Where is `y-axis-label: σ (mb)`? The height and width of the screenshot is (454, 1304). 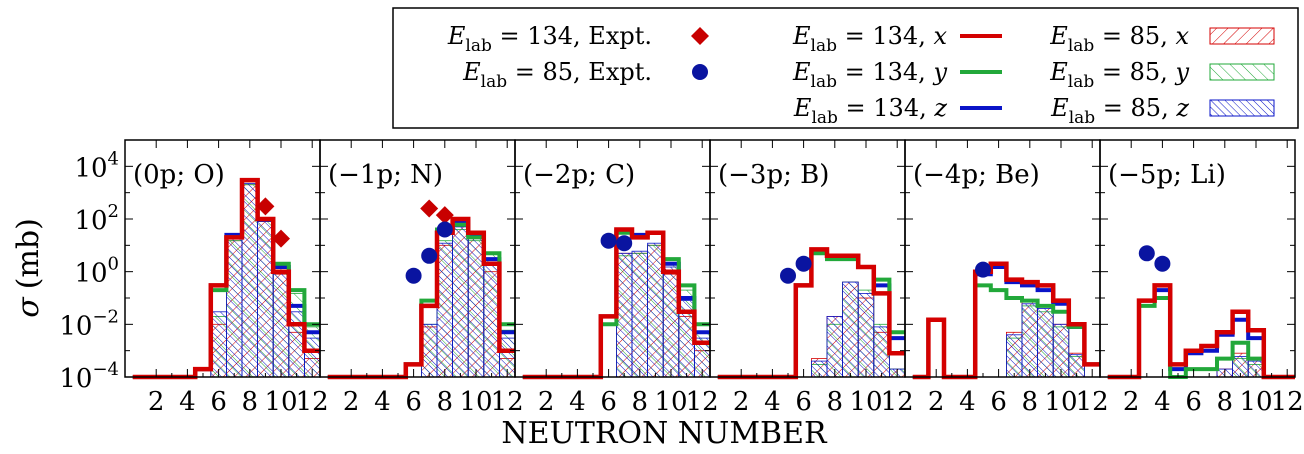
y-axis-label: σ (mb) is located at coordinates (28, 268).